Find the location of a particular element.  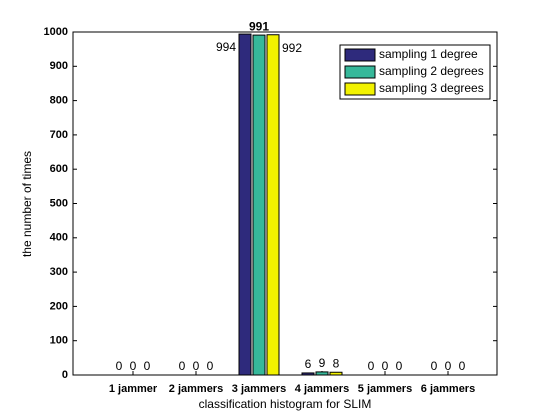

x-tick-label: 2 jammers is located at coordinates (196, 389).